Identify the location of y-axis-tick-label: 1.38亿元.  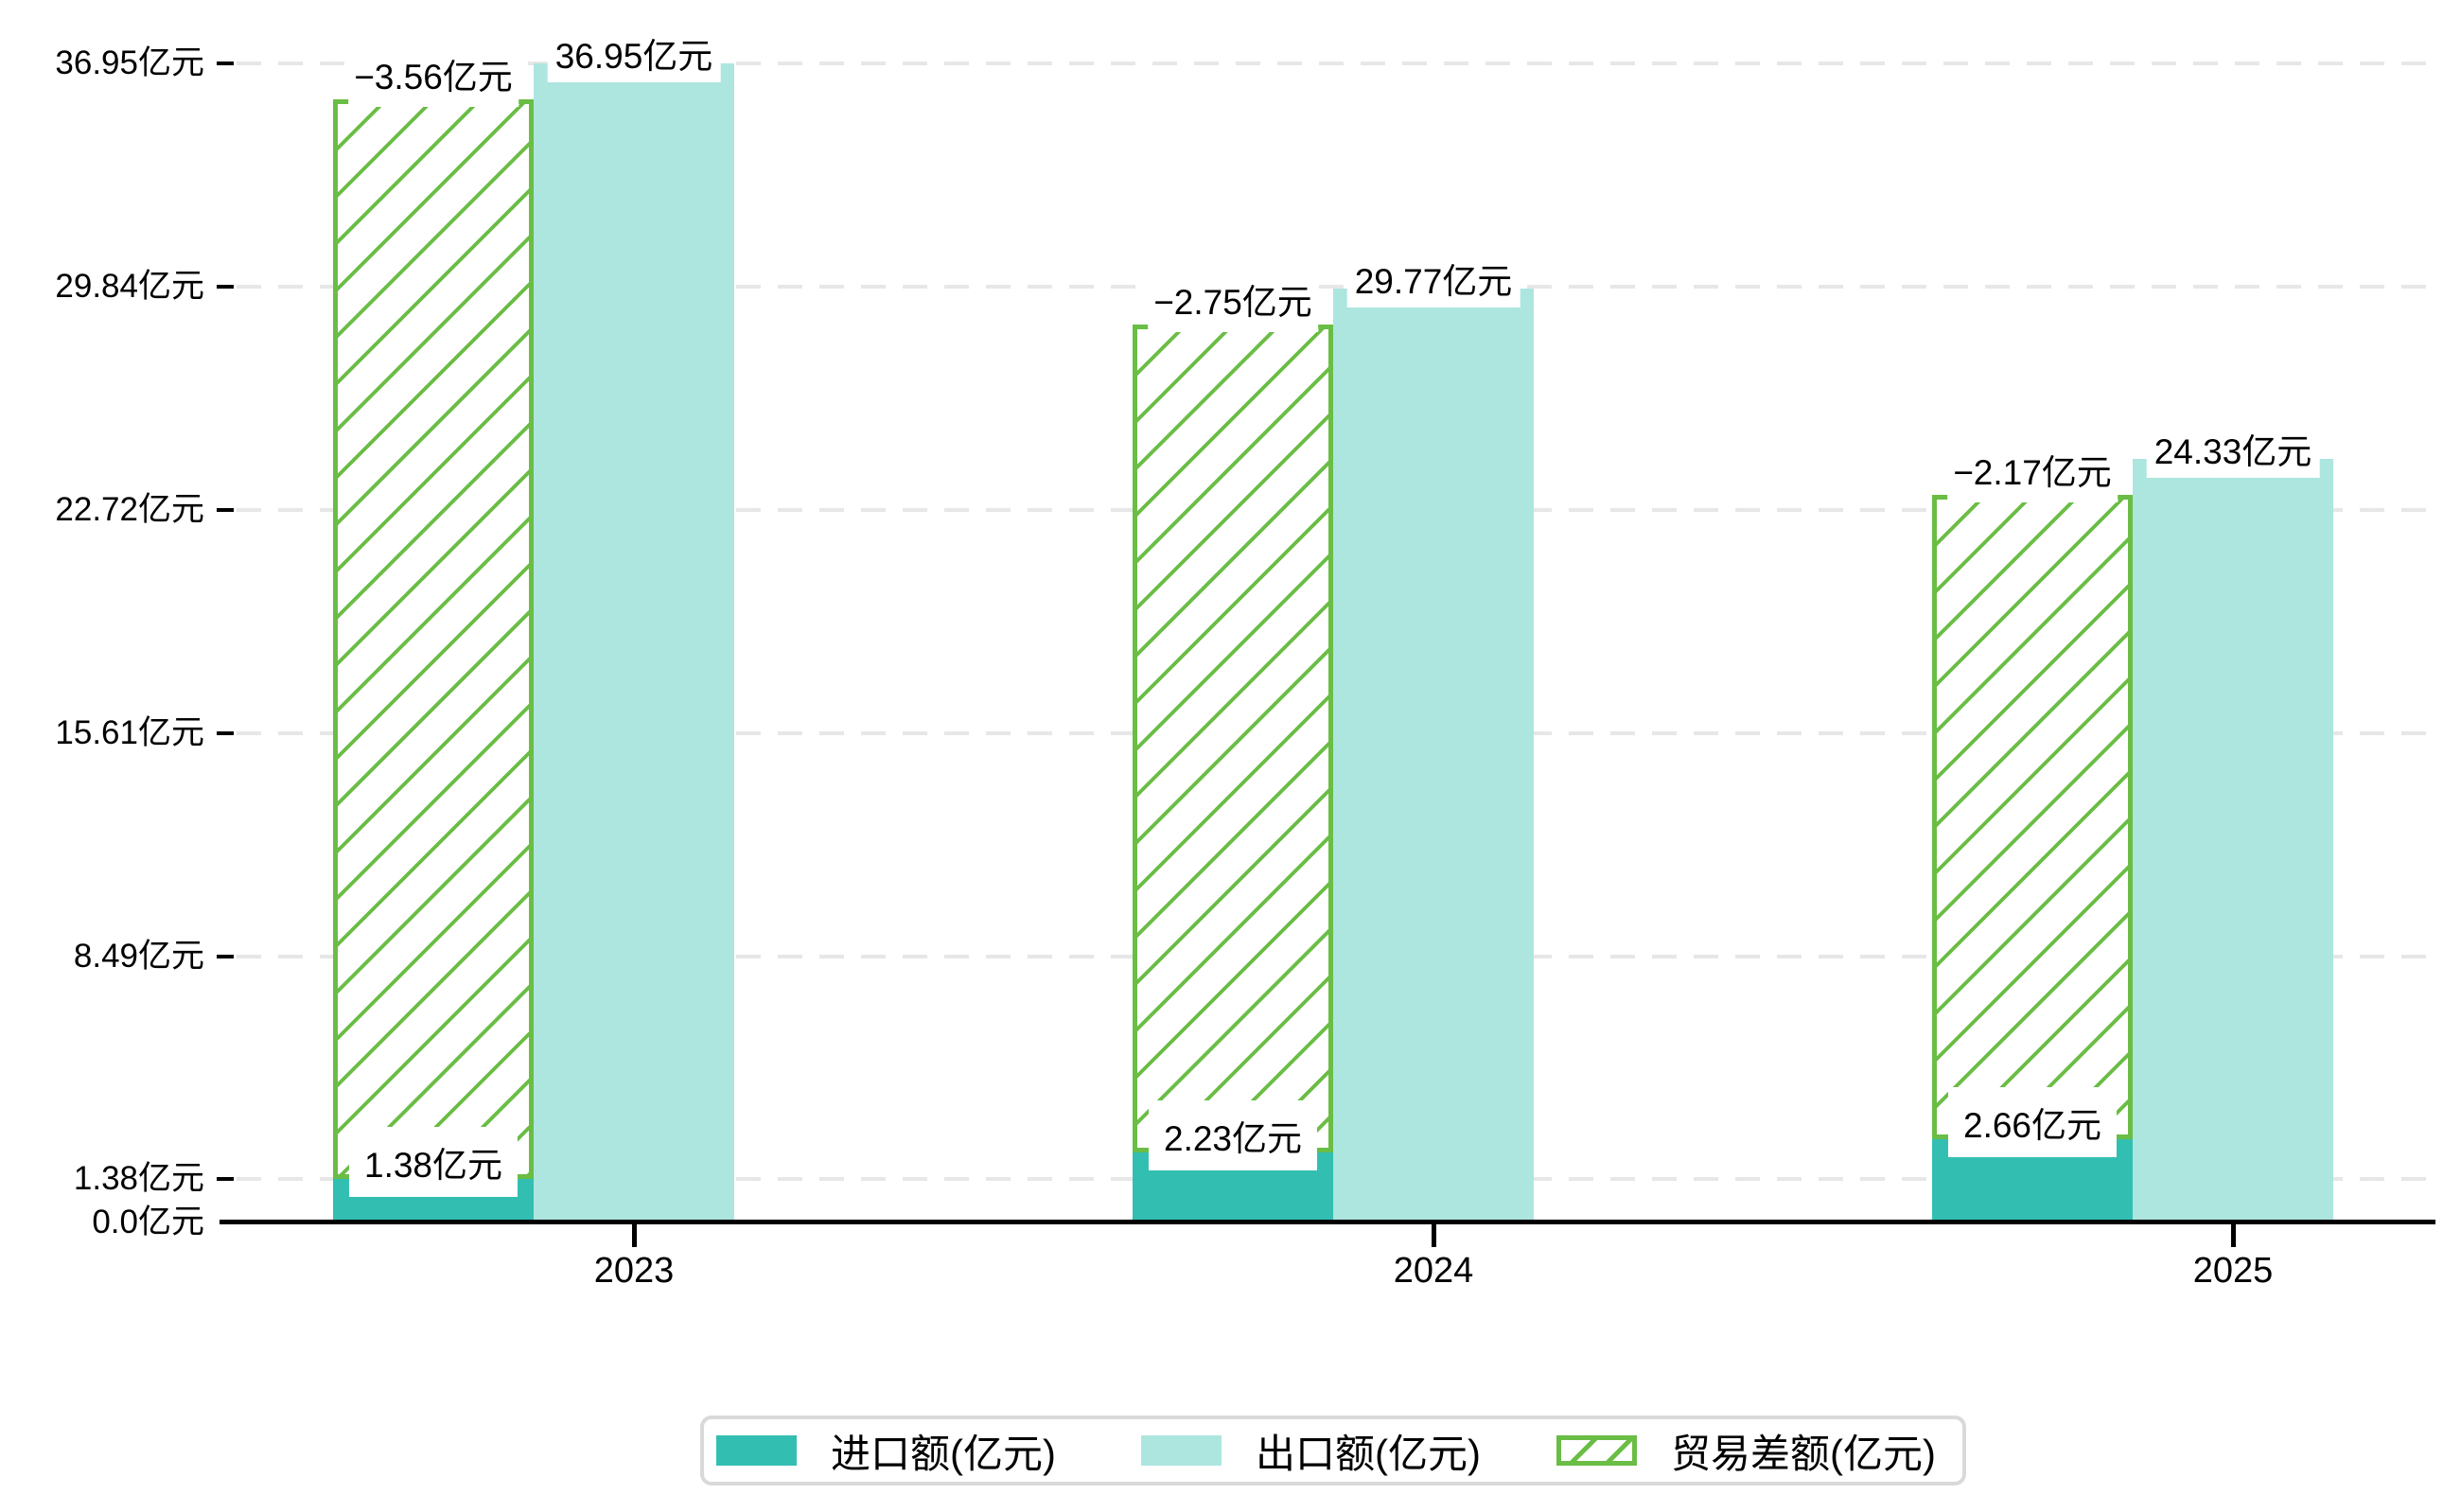
(138, 1179).